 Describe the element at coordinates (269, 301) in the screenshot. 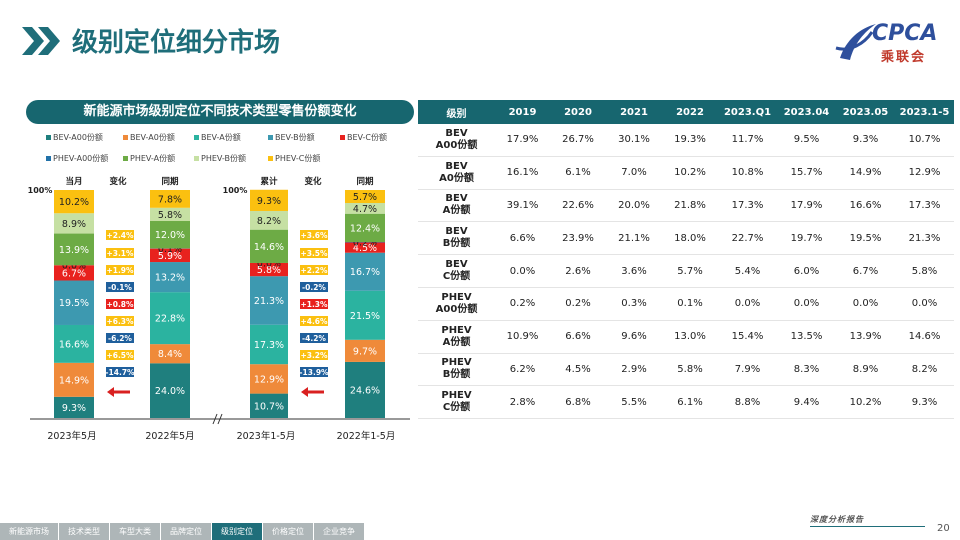

I see `bar-value-label: 21.3%` at that location.